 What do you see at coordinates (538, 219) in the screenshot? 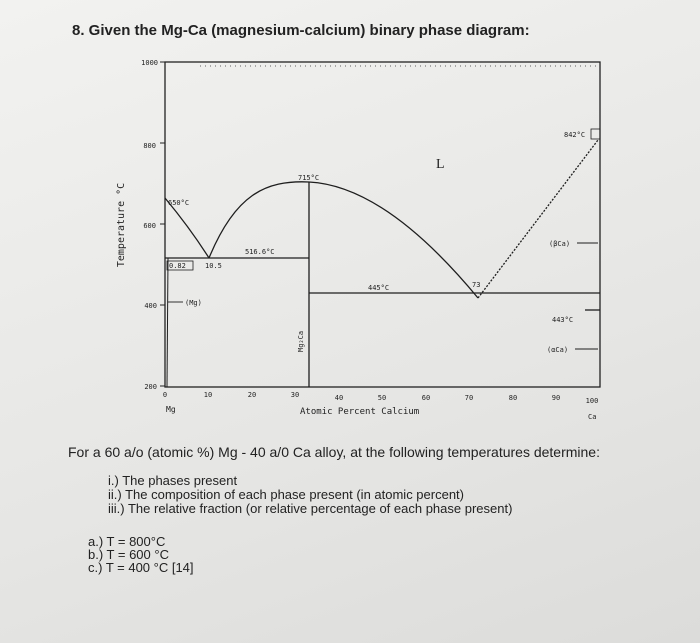
I see `liquidus-ca-side` at bounding box center [538, 219].